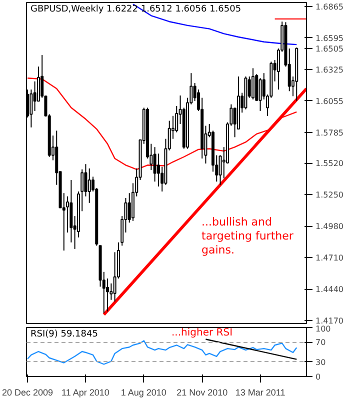 The height and width of the screenshot is (400, 350). Describe the element at coordinates (330, 101) in the screenshot. I see `y-tick-label: 1.6055` at that location.